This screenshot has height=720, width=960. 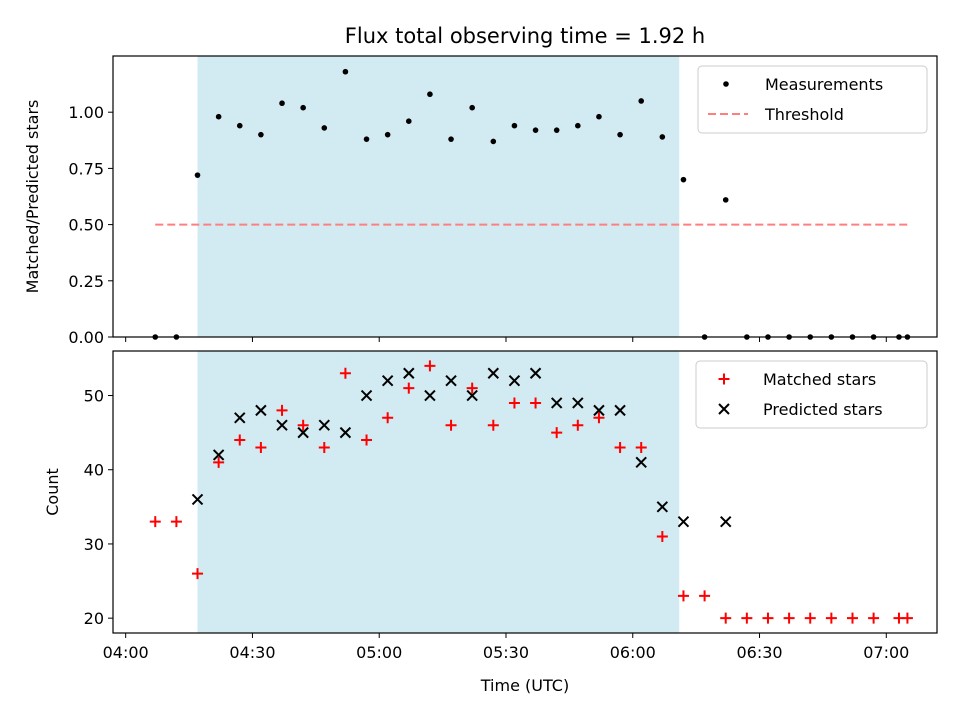 What do you see at coordinates (94, 396) in the screenshot?
I see `y-tick-label: 50` at bounding box center [94, 396].